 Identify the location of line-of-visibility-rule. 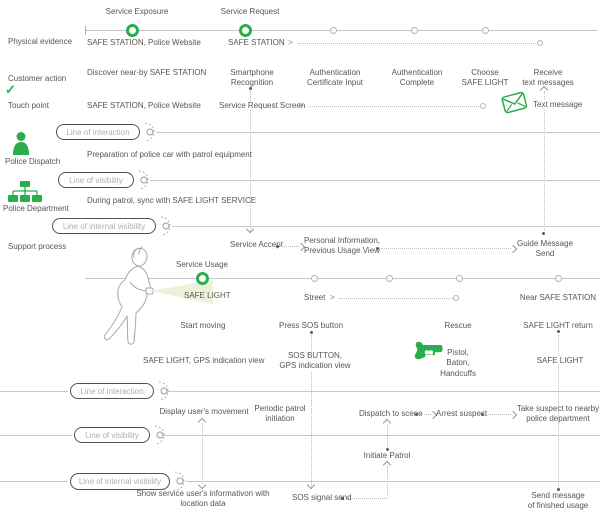
(375, 180).